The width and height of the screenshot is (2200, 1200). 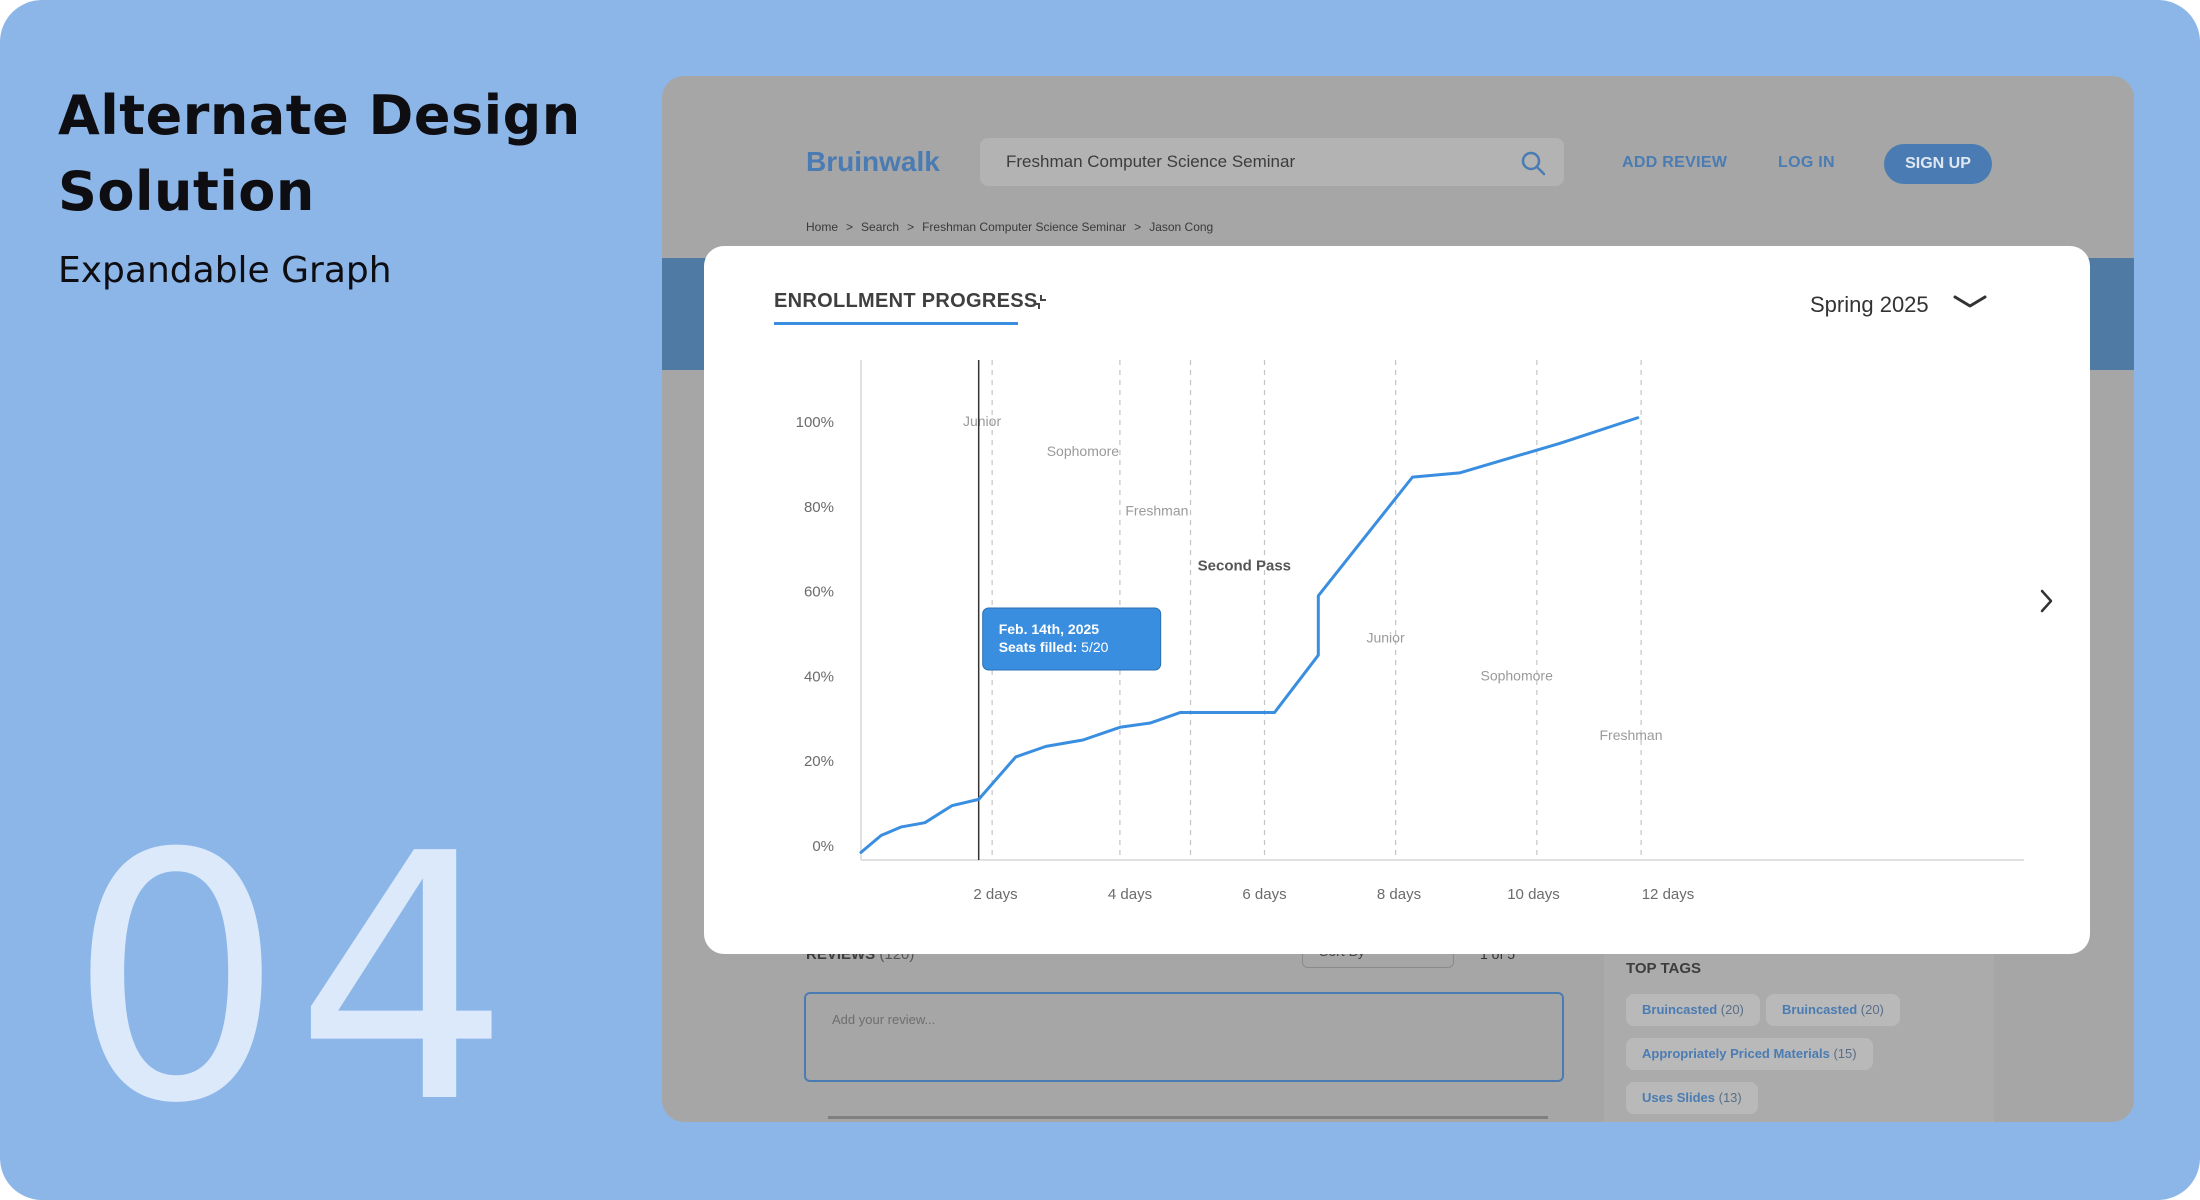 I want to click on tag-chip: Uses Slides (13), so click(x=1692, y=1098).